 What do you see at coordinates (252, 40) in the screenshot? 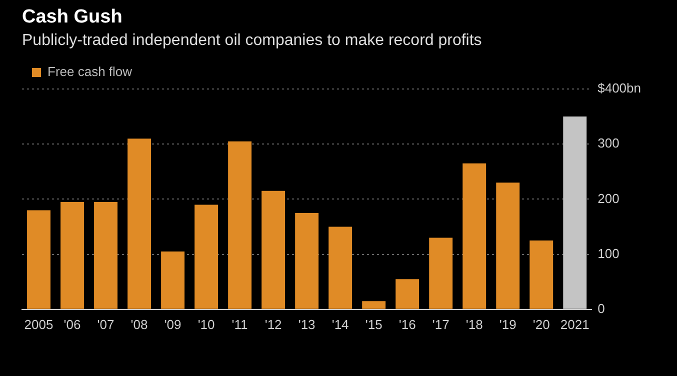
I see `chart-subtitle: Publicly-traded independent oil companies to make record profits` at bounding box center [252, 40].